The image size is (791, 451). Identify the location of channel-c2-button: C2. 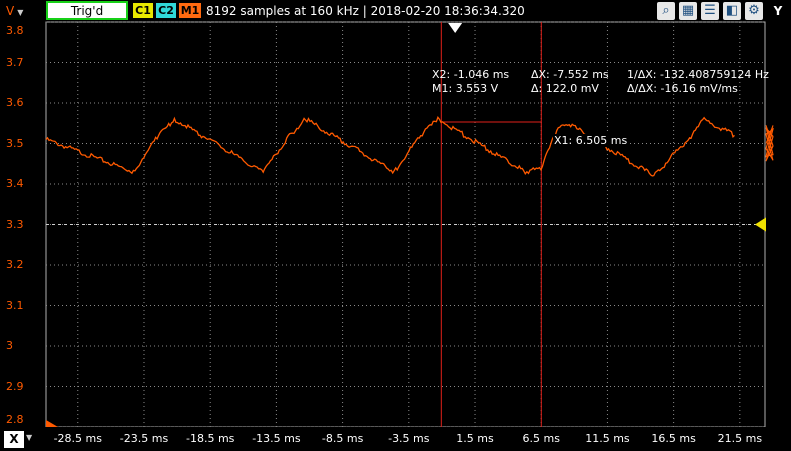
(166, 10).